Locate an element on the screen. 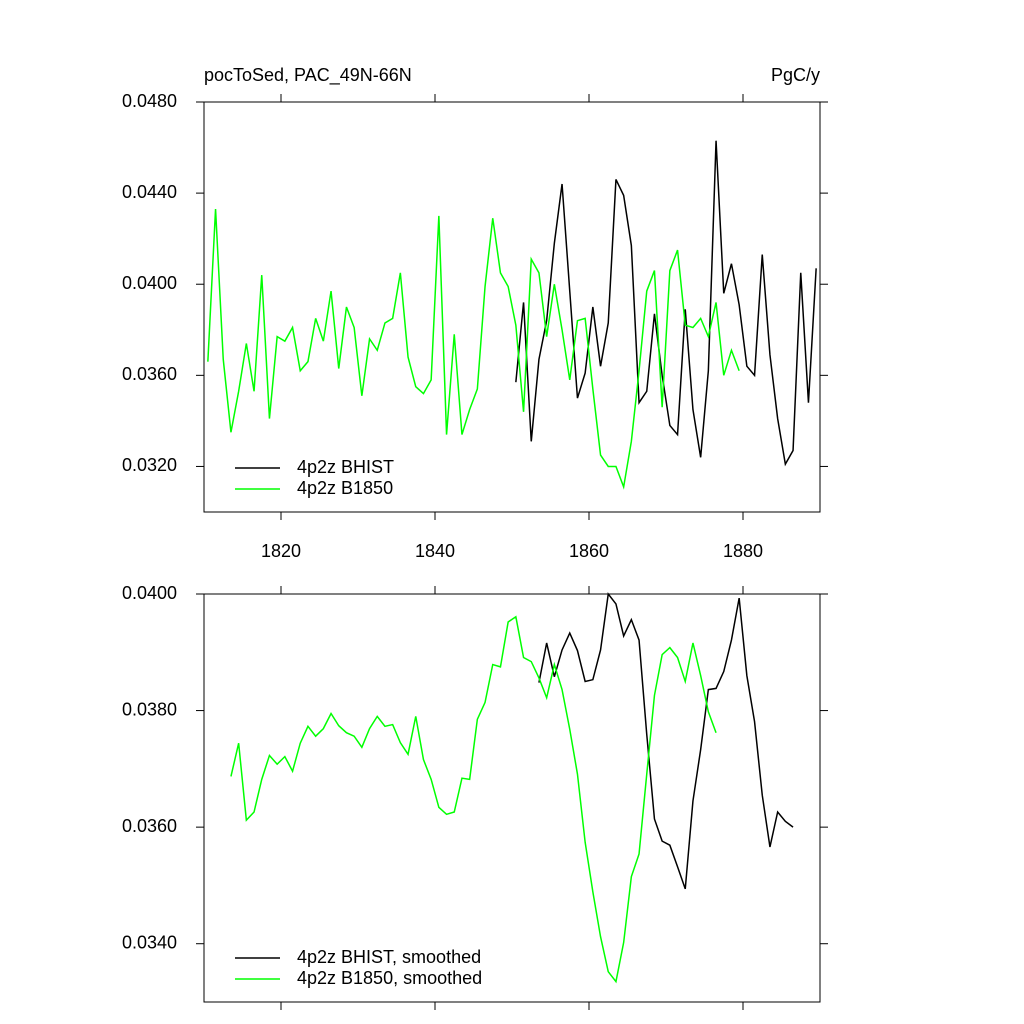 The image size is (1024, 1024). legend-label: 4p2z BHIST, smoothed is located at coordinates (389, 957).